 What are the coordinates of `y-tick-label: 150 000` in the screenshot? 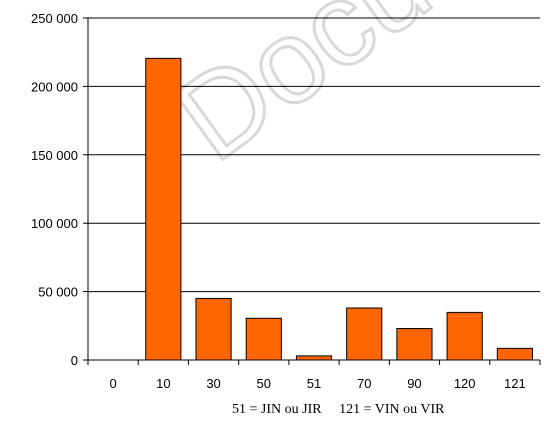 It's located at (54, 155).